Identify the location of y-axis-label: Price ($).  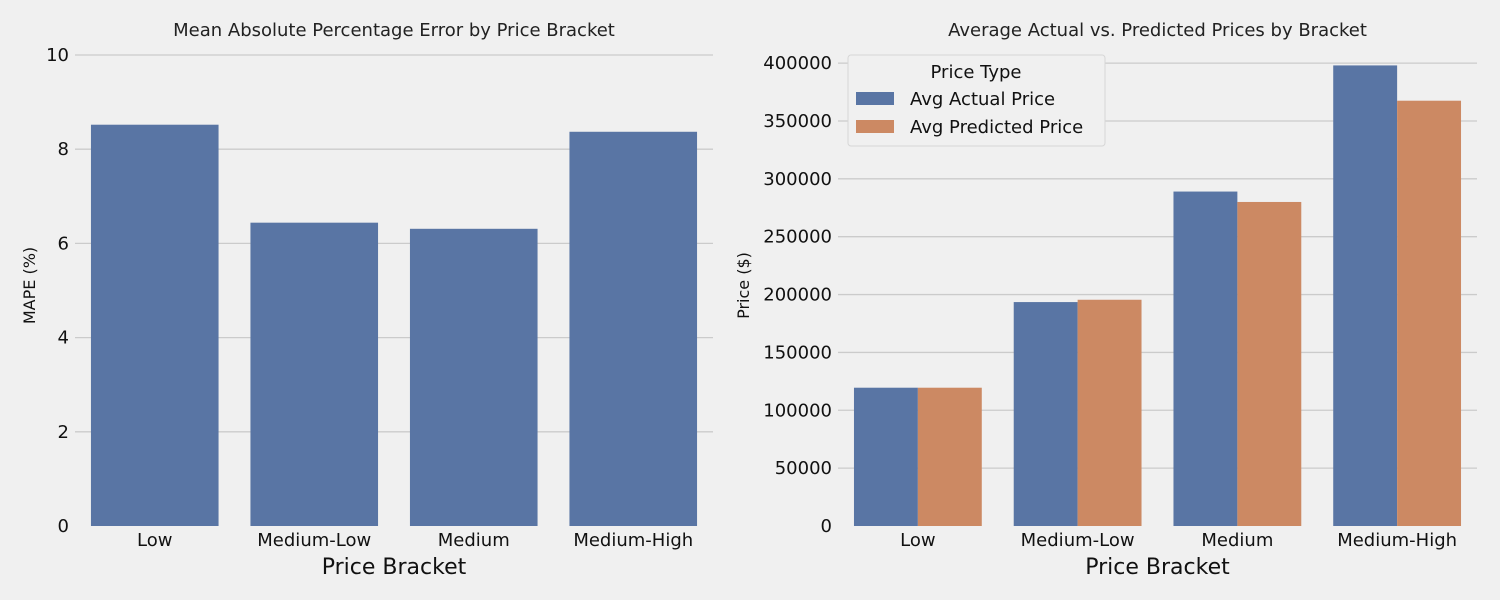
(743, 285).